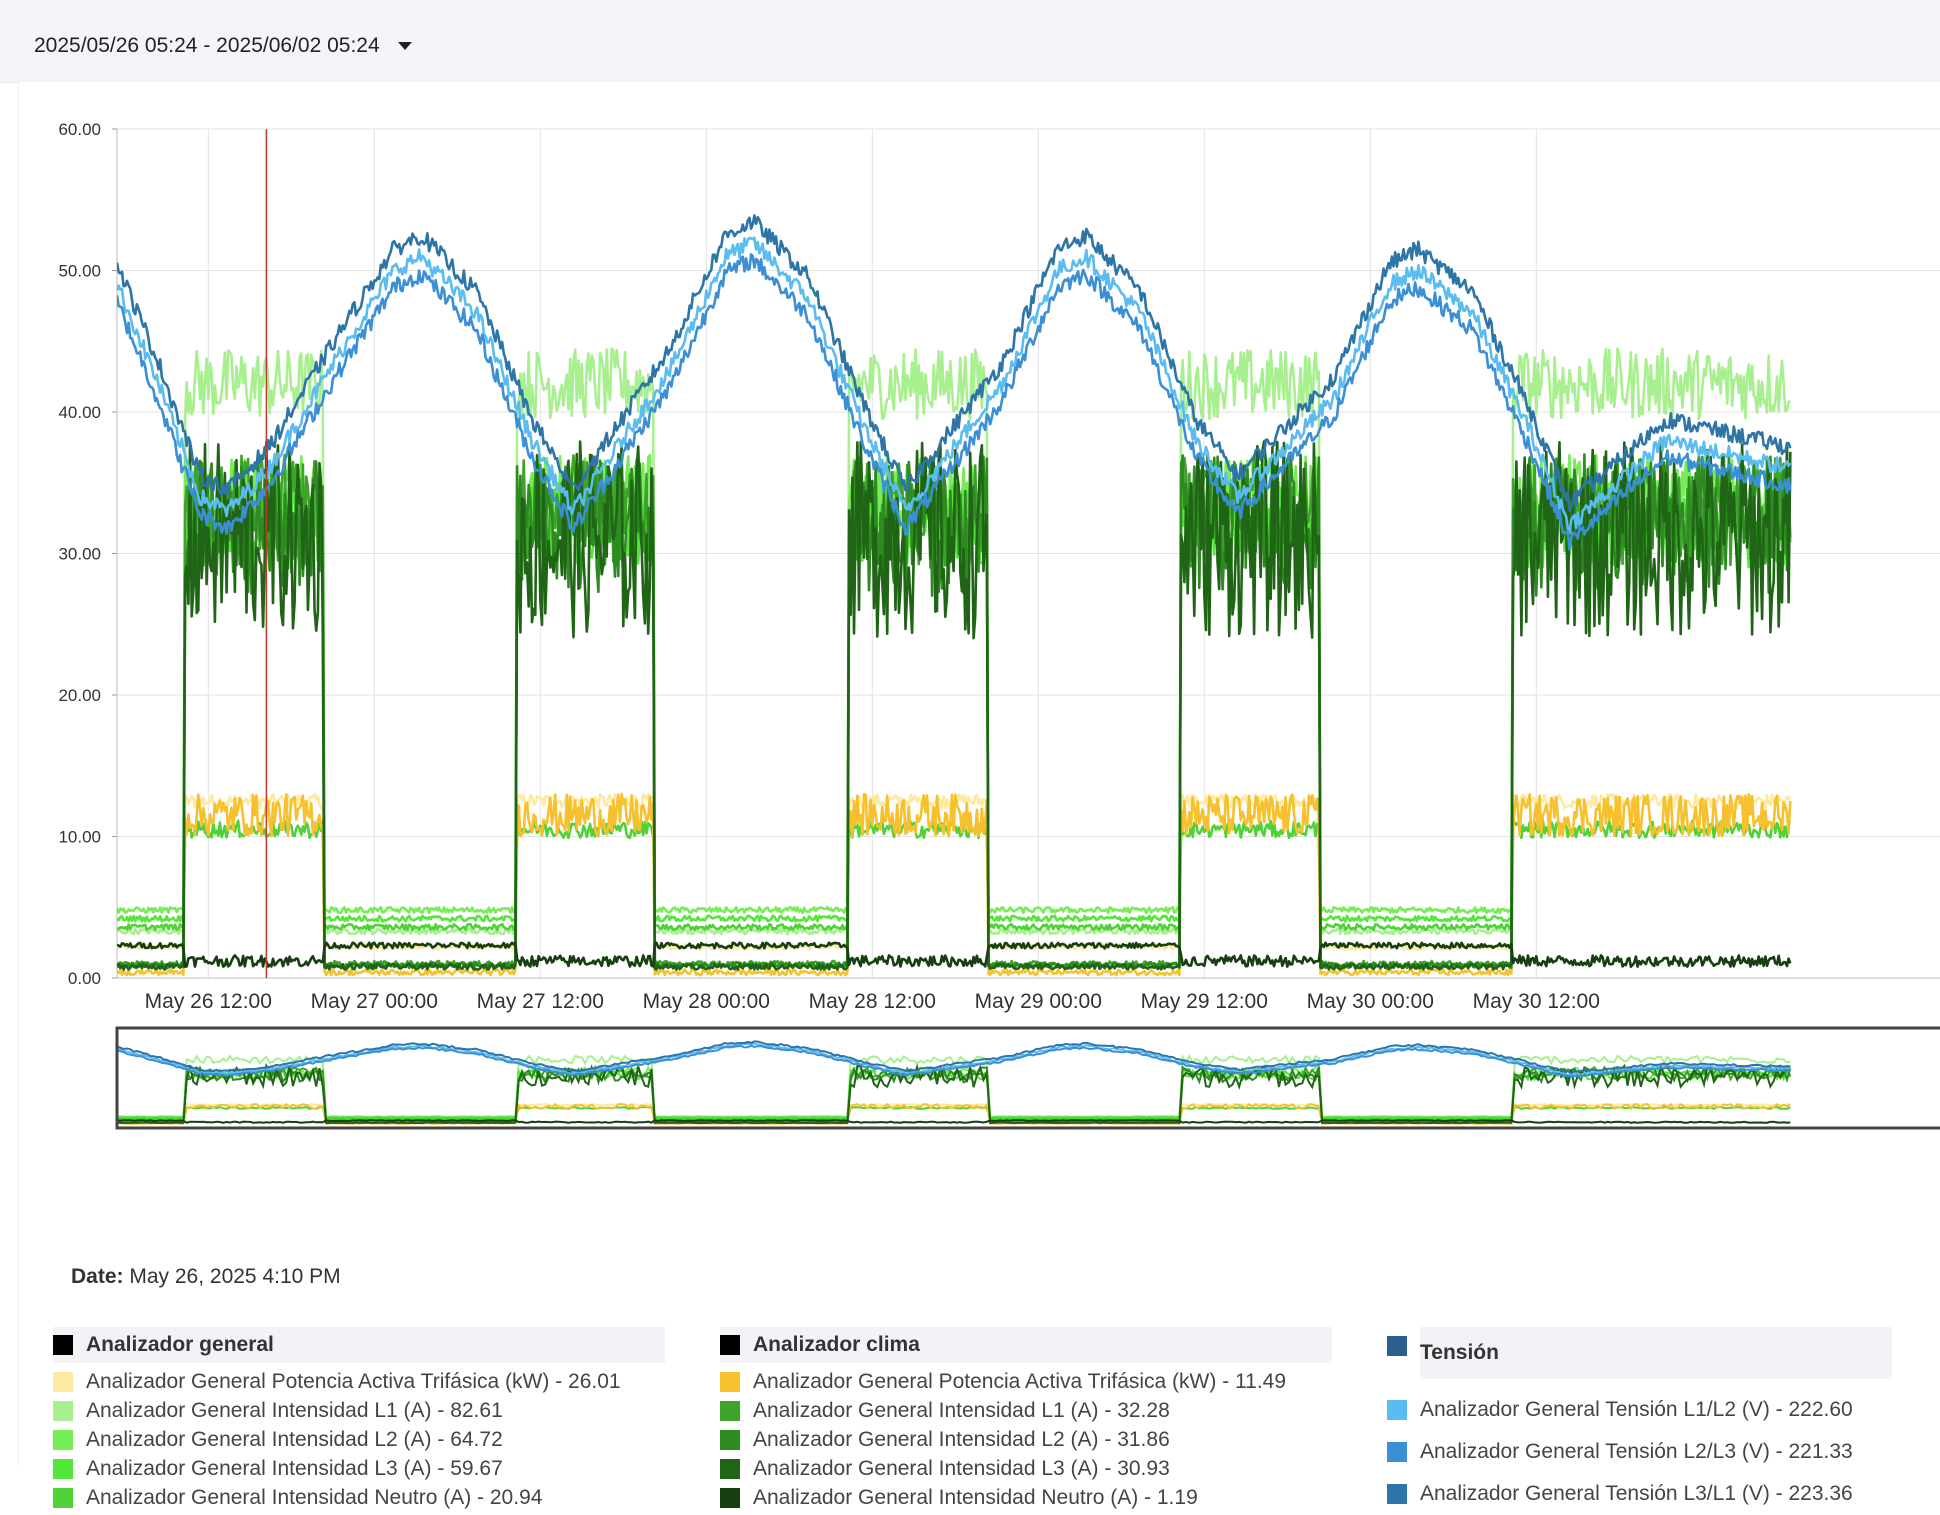 The width and height of the screenshot is (1940, 1515). Describe the element at coordinates (374, 1001) in the screenshot. I see `x-tick-label: May 27 00:00` at that location.